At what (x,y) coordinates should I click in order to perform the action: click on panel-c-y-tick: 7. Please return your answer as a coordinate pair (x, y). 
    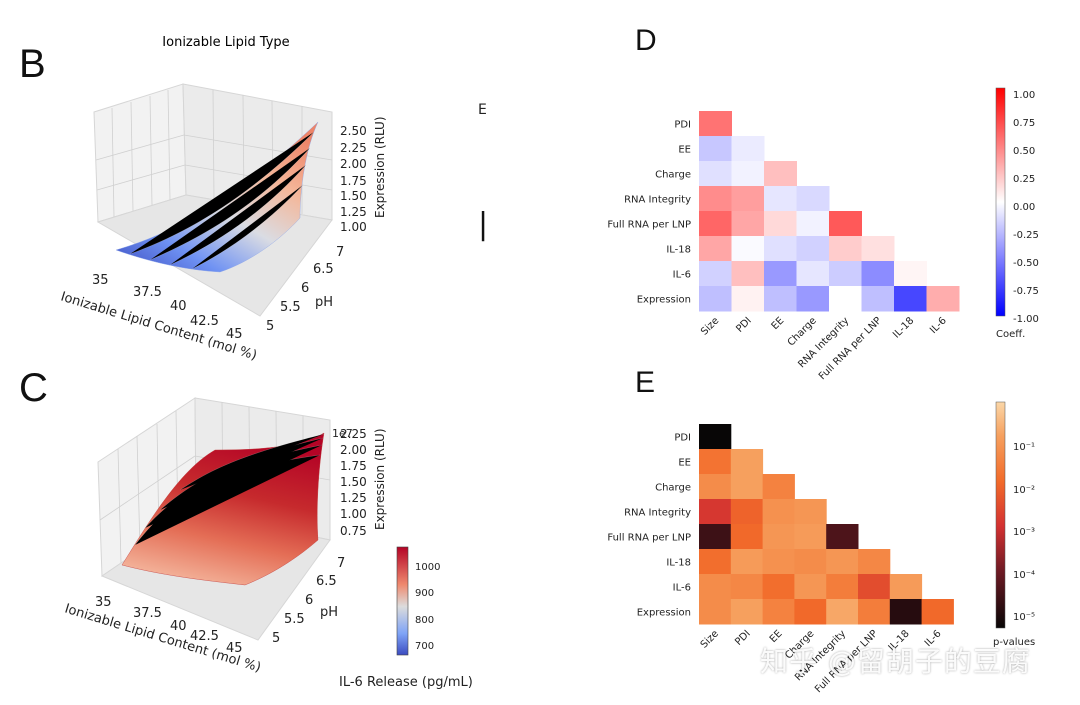
    Looking at the image, I should click on (341, 563).